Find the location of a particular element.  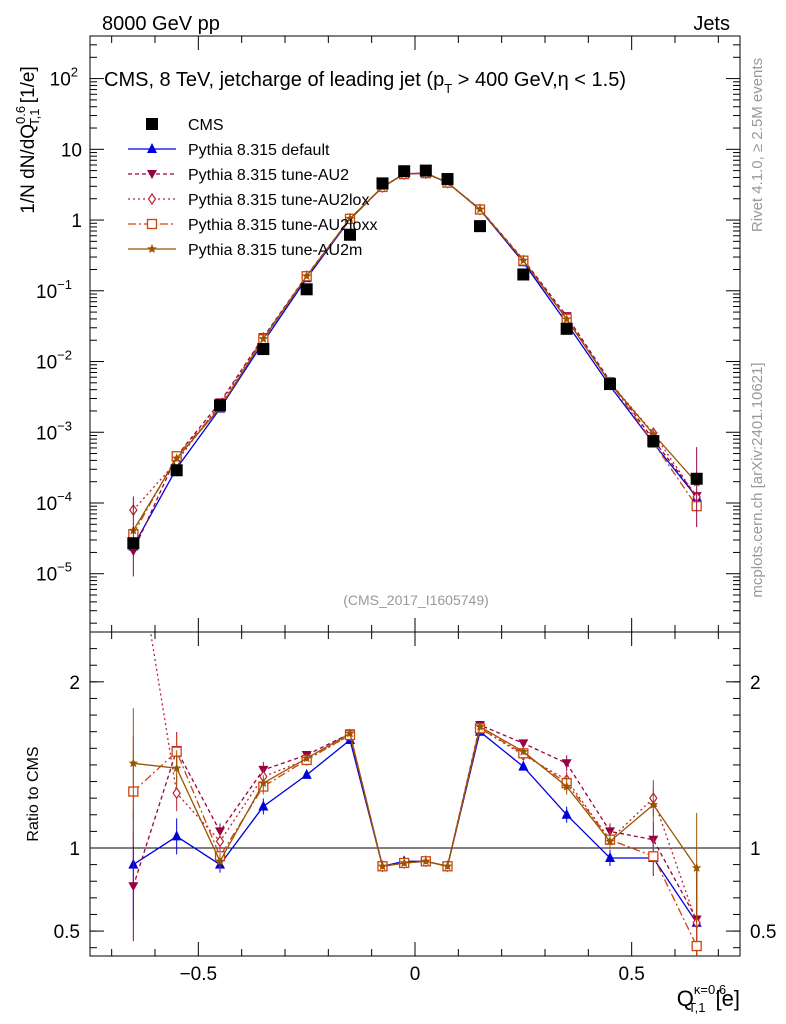

header-jets: Jets is located at coordinates (711, 24).